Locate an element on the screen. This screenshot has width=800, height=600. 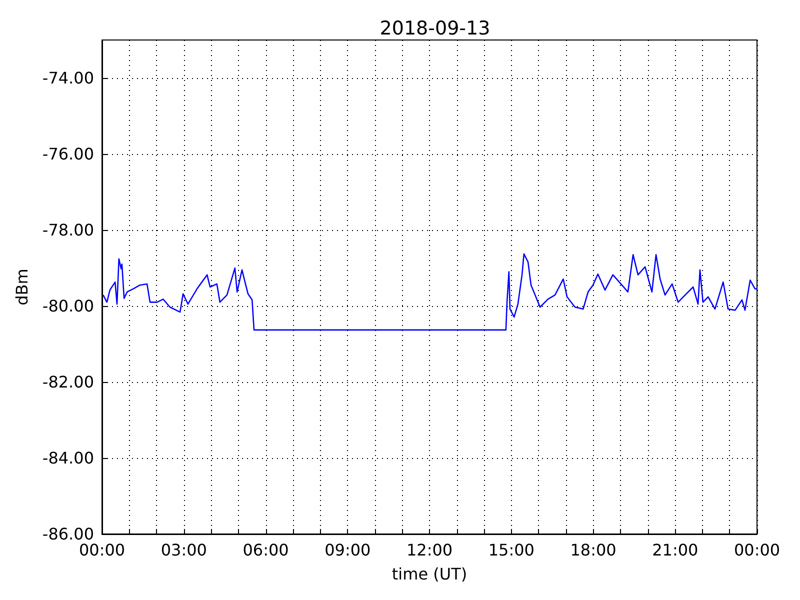
x-tick-label: 18:00 is located at coordinates (593, 550).